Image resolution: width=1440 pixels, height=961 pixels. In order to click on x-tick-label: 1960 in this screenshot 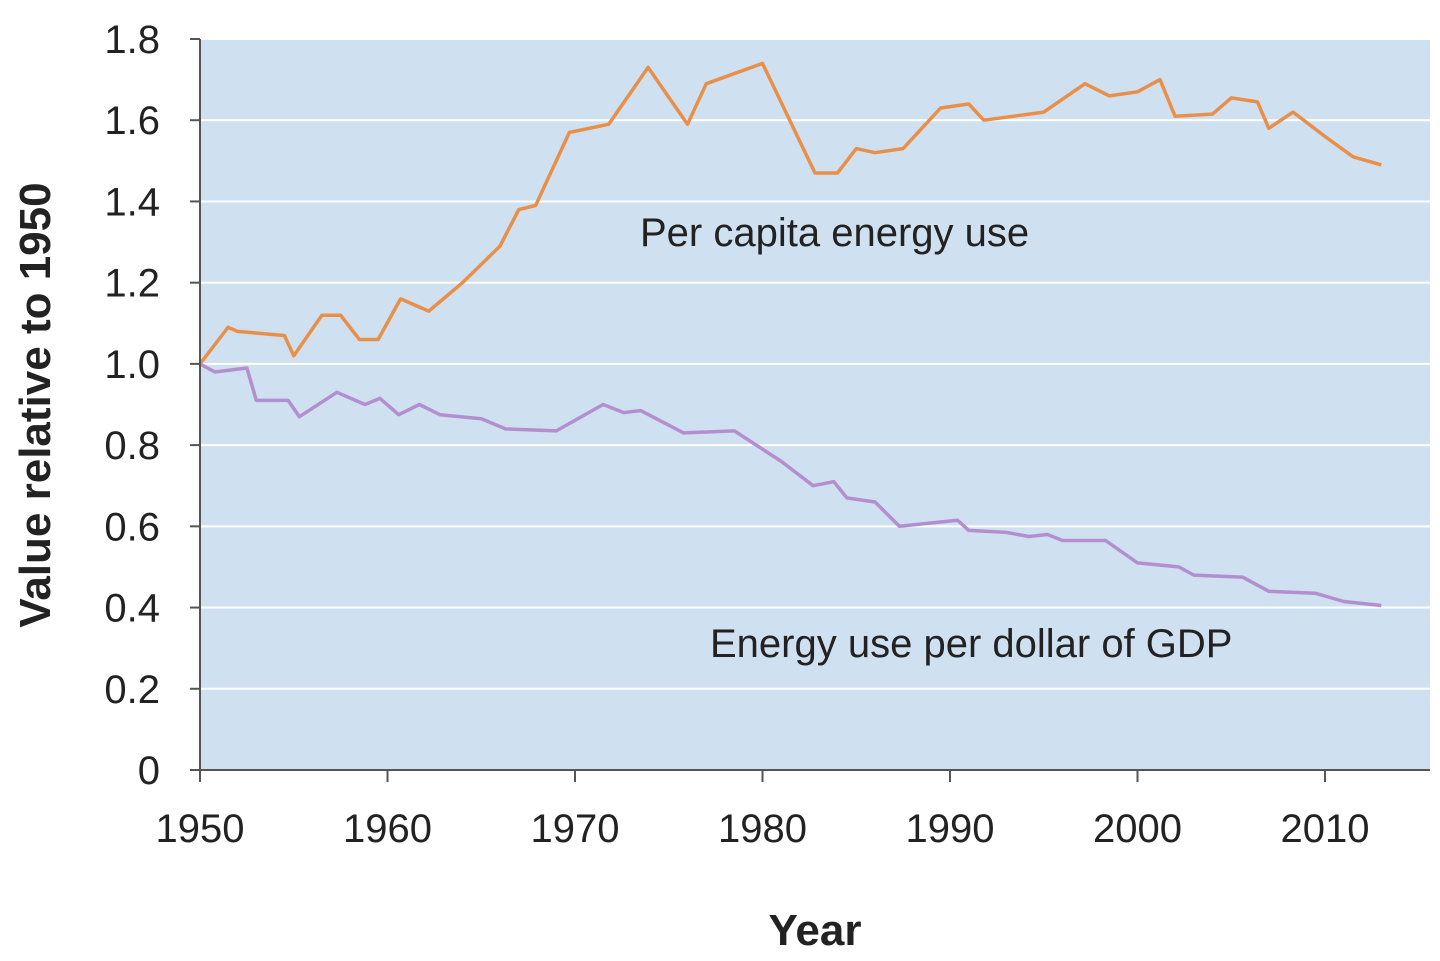, I will do `click(387, 829)`.